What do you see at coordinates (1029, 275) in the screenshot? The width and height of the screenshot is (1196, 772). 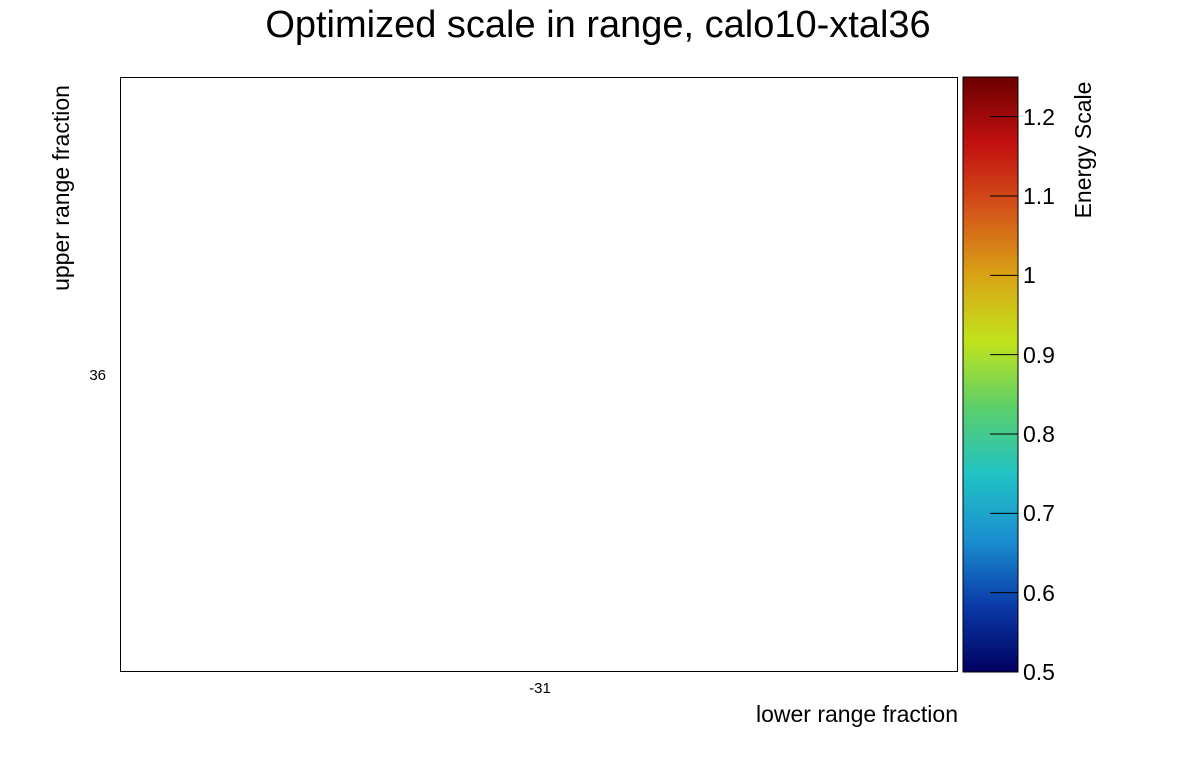 I see `colorbar-tick-label: 1` at bounding box center [1029, 275].